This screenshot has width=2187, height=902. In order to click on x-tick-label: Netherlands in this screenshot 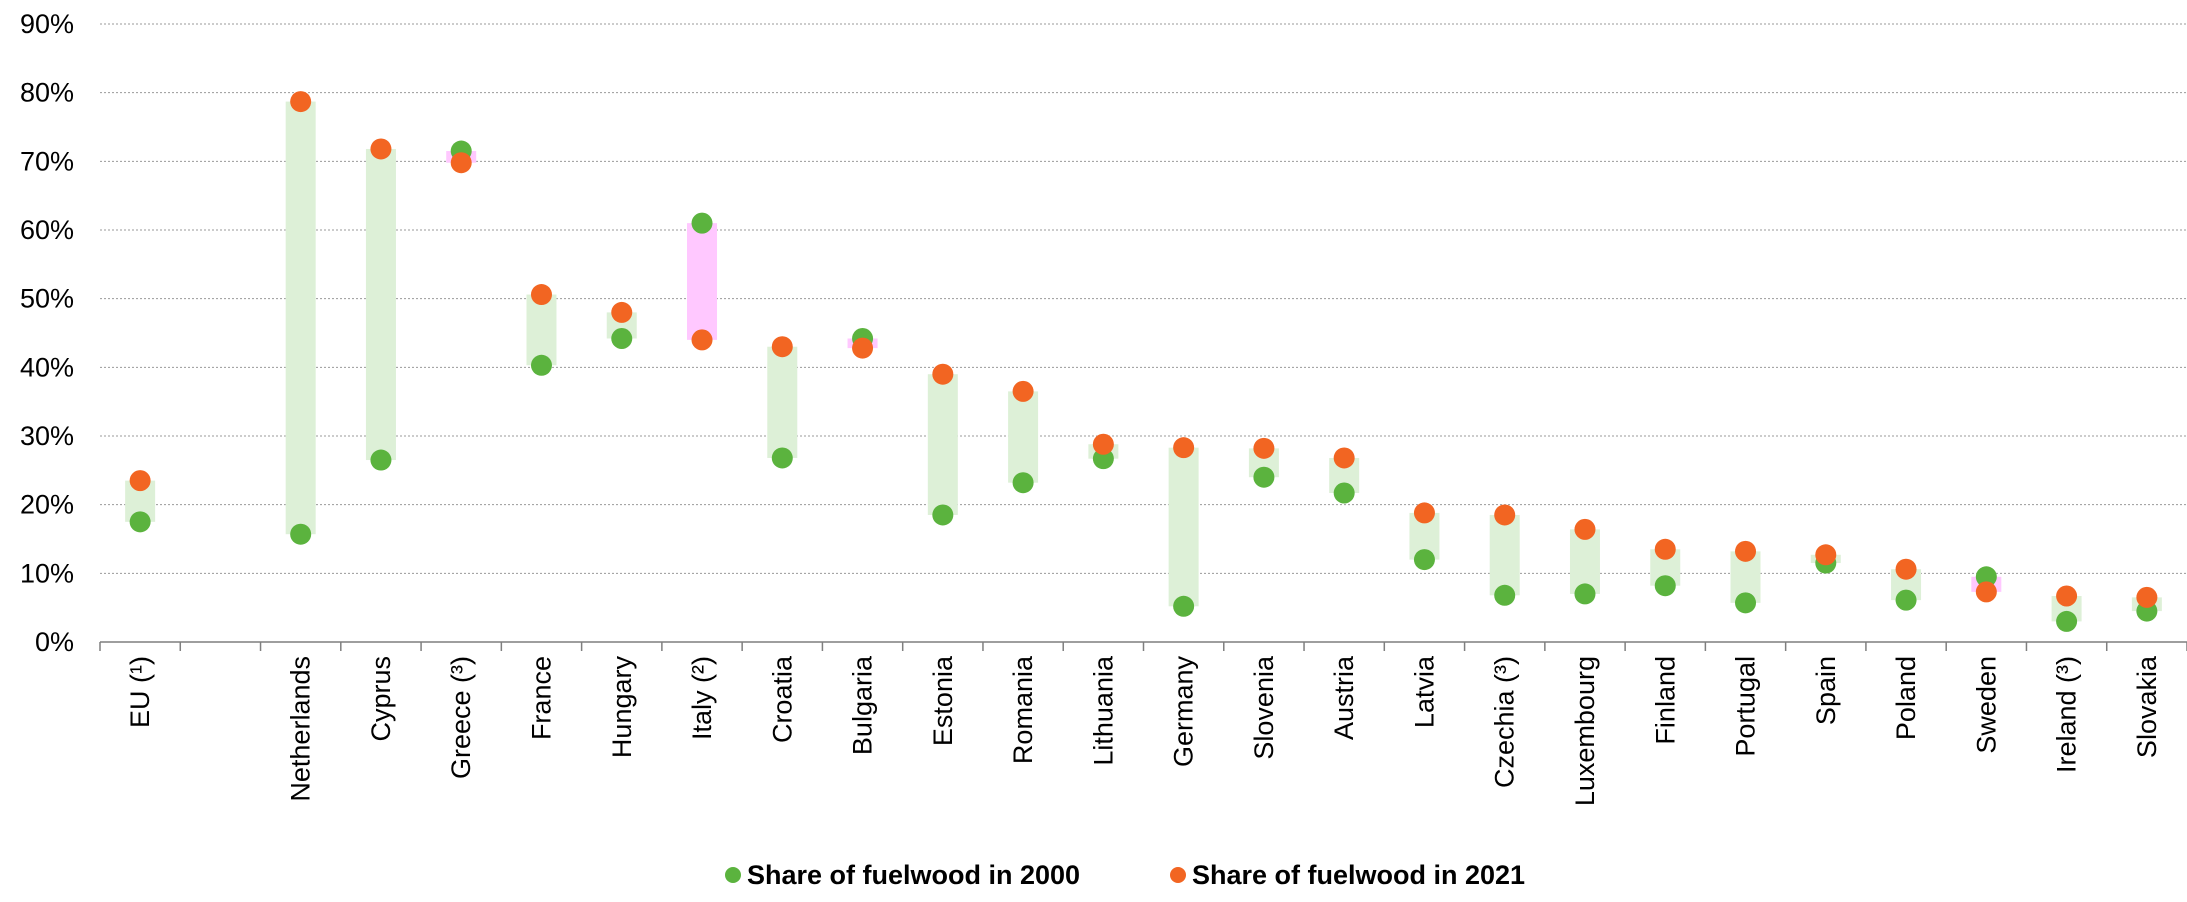, I will do `click(301, 729)`.